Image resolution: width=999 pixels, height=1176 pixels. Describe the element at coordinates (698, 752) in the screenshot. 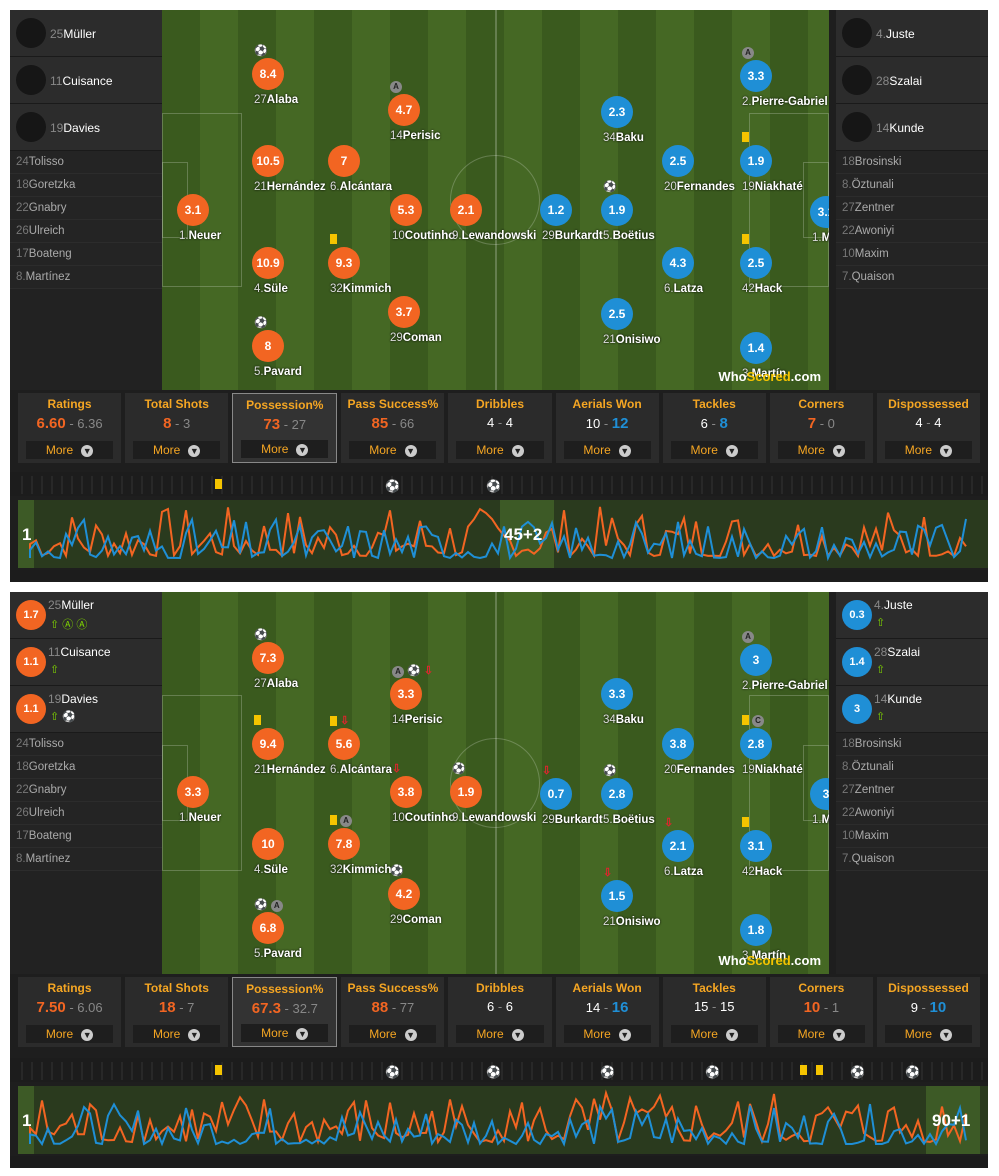

I see `player-marker: 3.8 20Fernandes` at that location.